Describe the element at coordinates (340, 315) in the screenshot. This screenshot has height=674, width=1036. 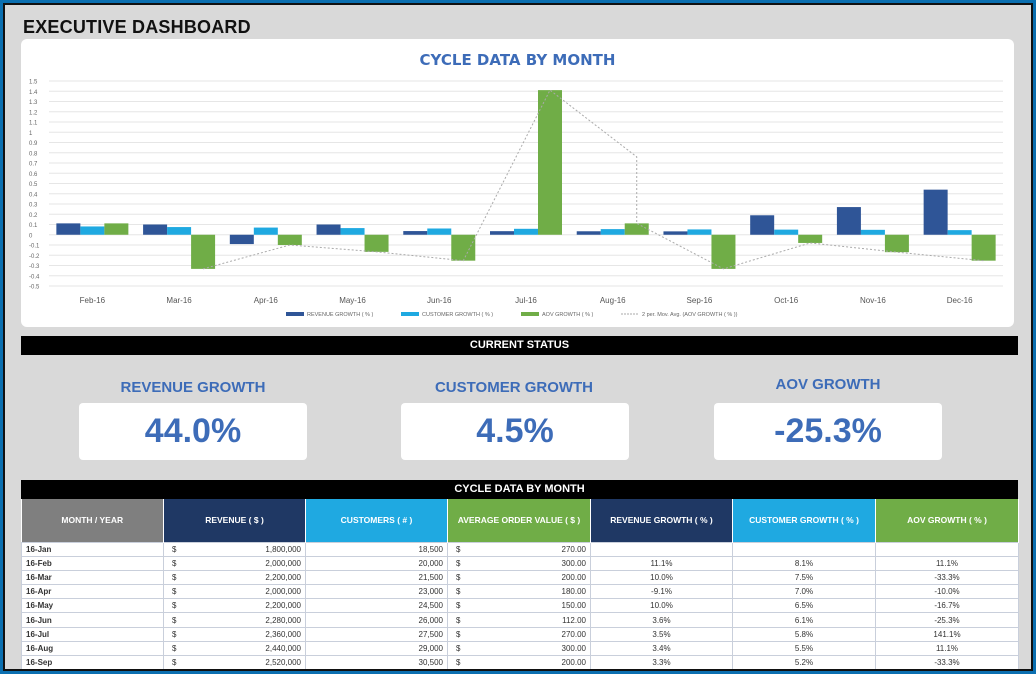
I see `legend-label: REVENUE GROWTH ( % )` at that location.